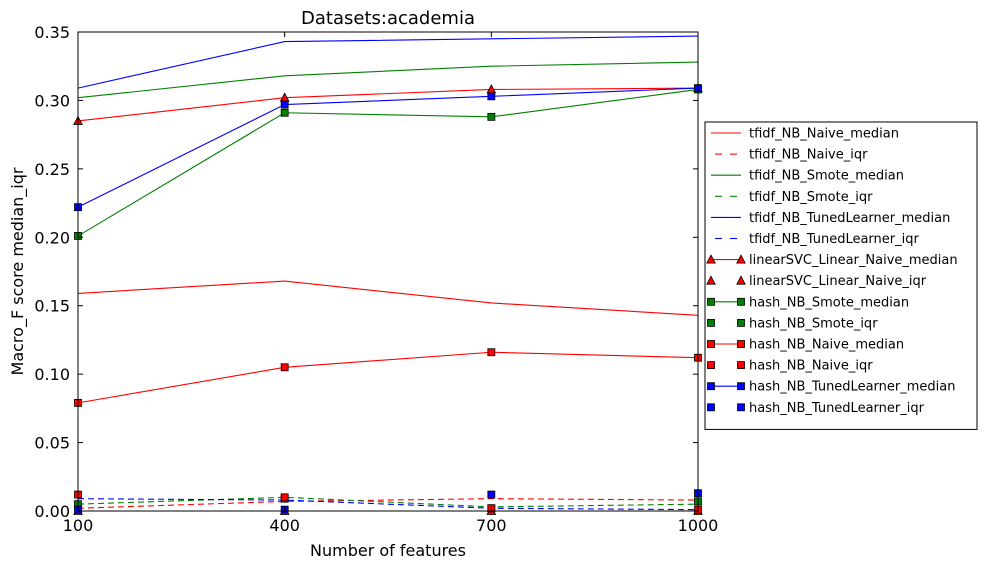  What do you see at coordinates (852, 387) in the screenshot?
I see `legend-label: hash_NB_TunedLearner_median` at bounding box center [852, 387].